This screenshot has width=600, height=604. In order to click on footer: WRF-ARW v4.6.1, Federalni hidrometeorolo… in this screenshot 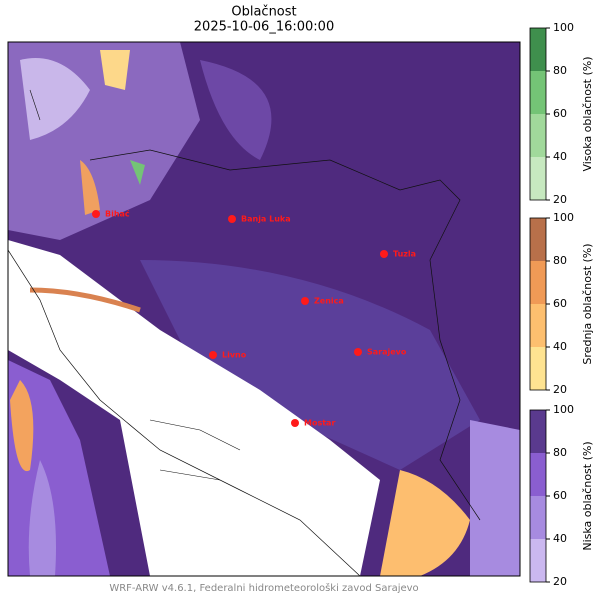, I will do `click(263, 588)`.